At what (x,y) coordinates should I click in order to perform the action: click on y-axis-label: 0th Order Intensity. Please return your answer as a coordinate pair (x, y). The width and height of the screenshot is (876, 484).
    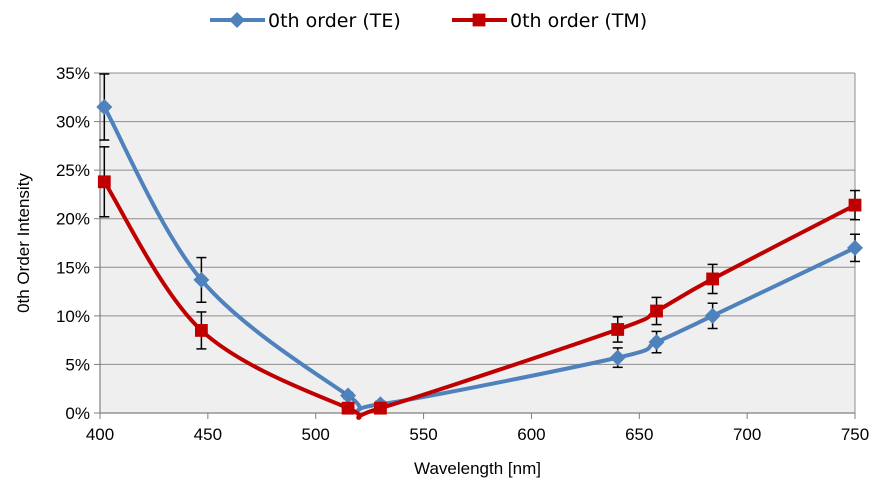
    Looking at the image, I should click on (23, 243).